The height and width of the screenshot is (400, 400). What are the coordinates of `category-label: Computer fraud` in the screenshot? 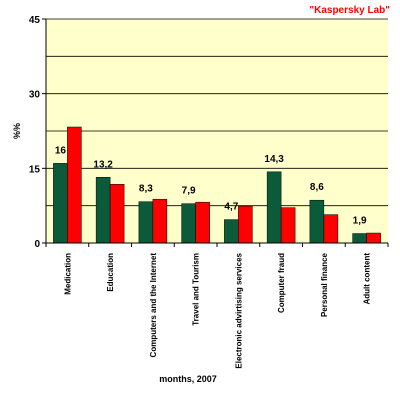 It's located at (281, 283).